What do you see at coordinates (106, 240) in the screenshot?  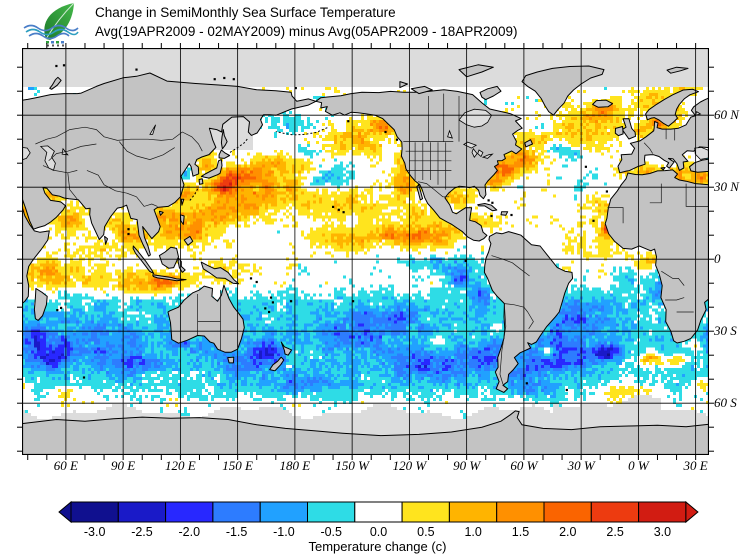 I see `landmass-srilanka` at bounding box center [106, 240].